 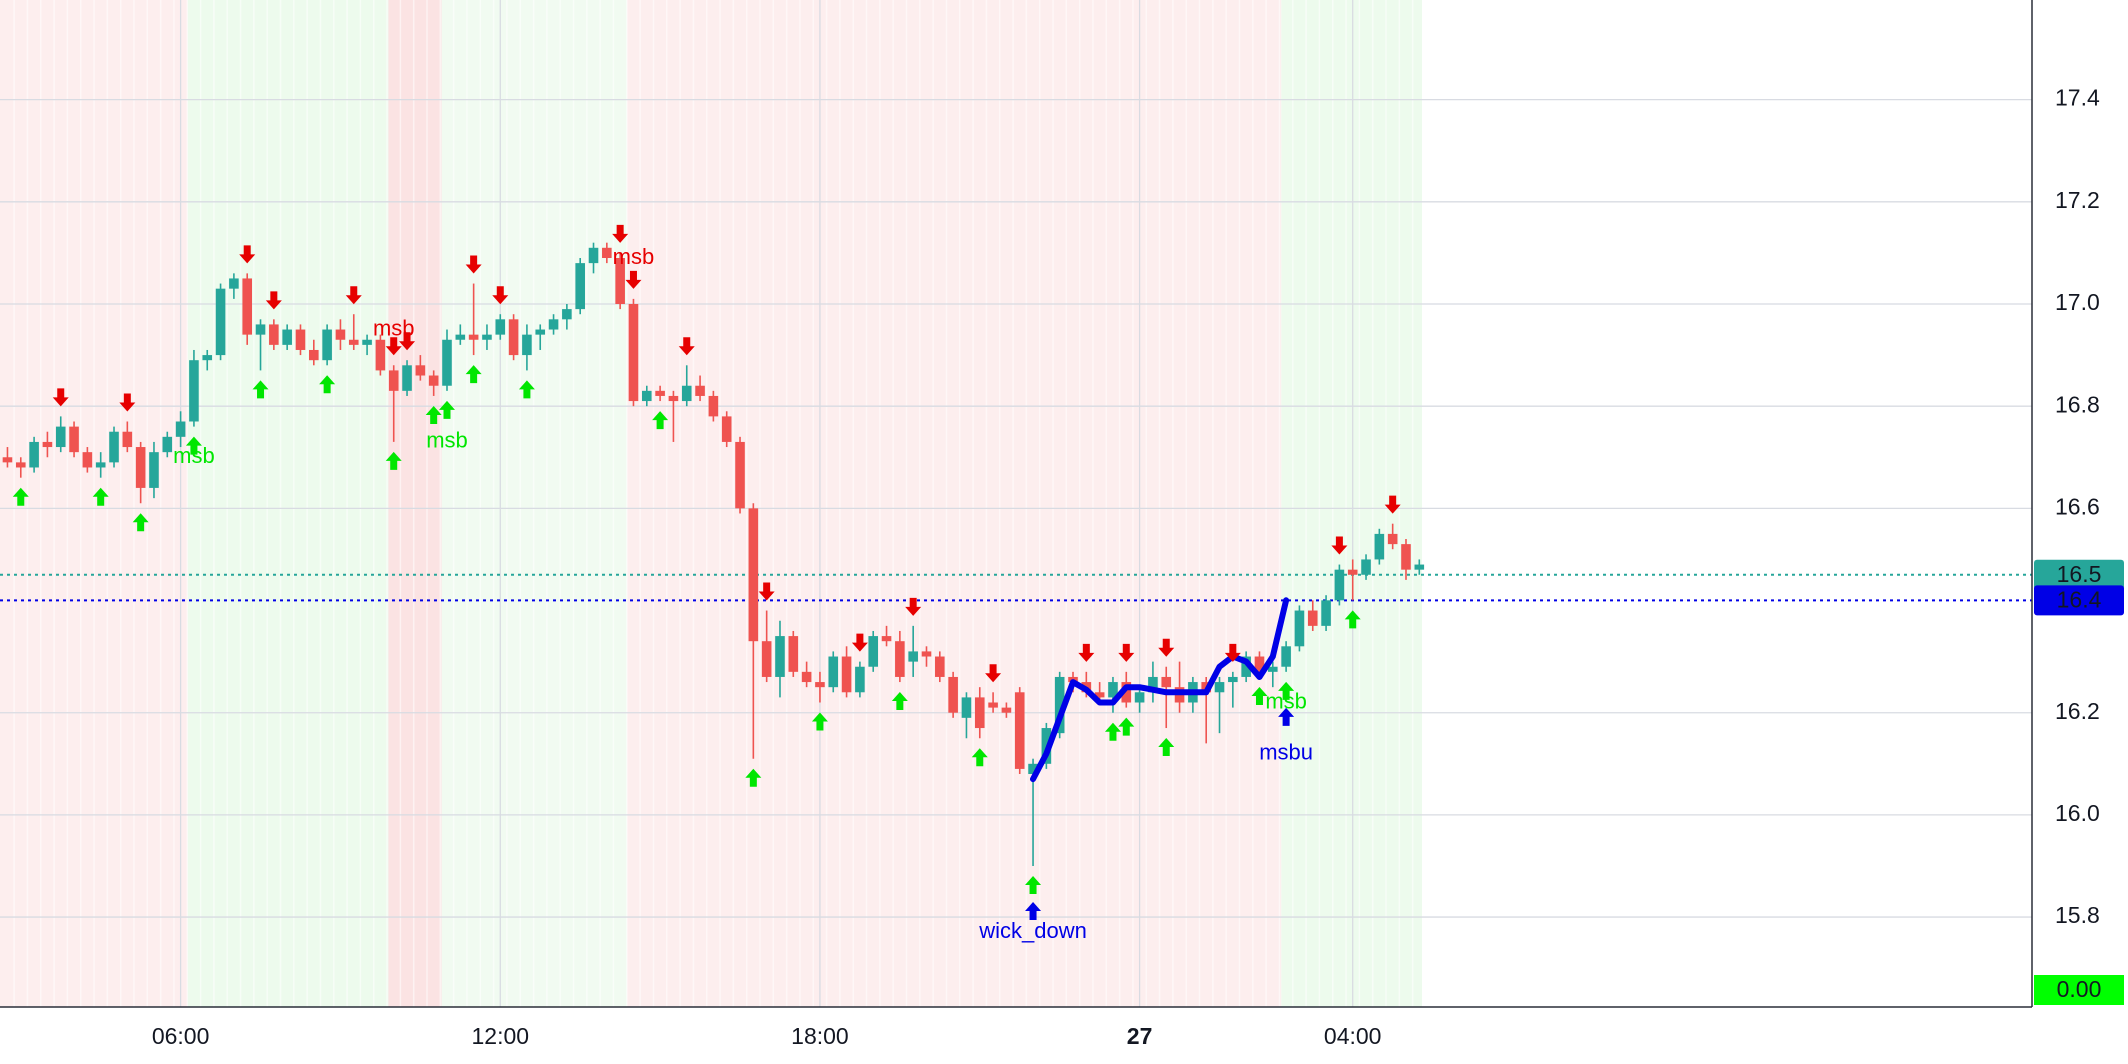 What do you see at coordinates (1140, 1036) in the screenshot?
I see `x-tick-label: 27` at bounding box center [1140, 1036].